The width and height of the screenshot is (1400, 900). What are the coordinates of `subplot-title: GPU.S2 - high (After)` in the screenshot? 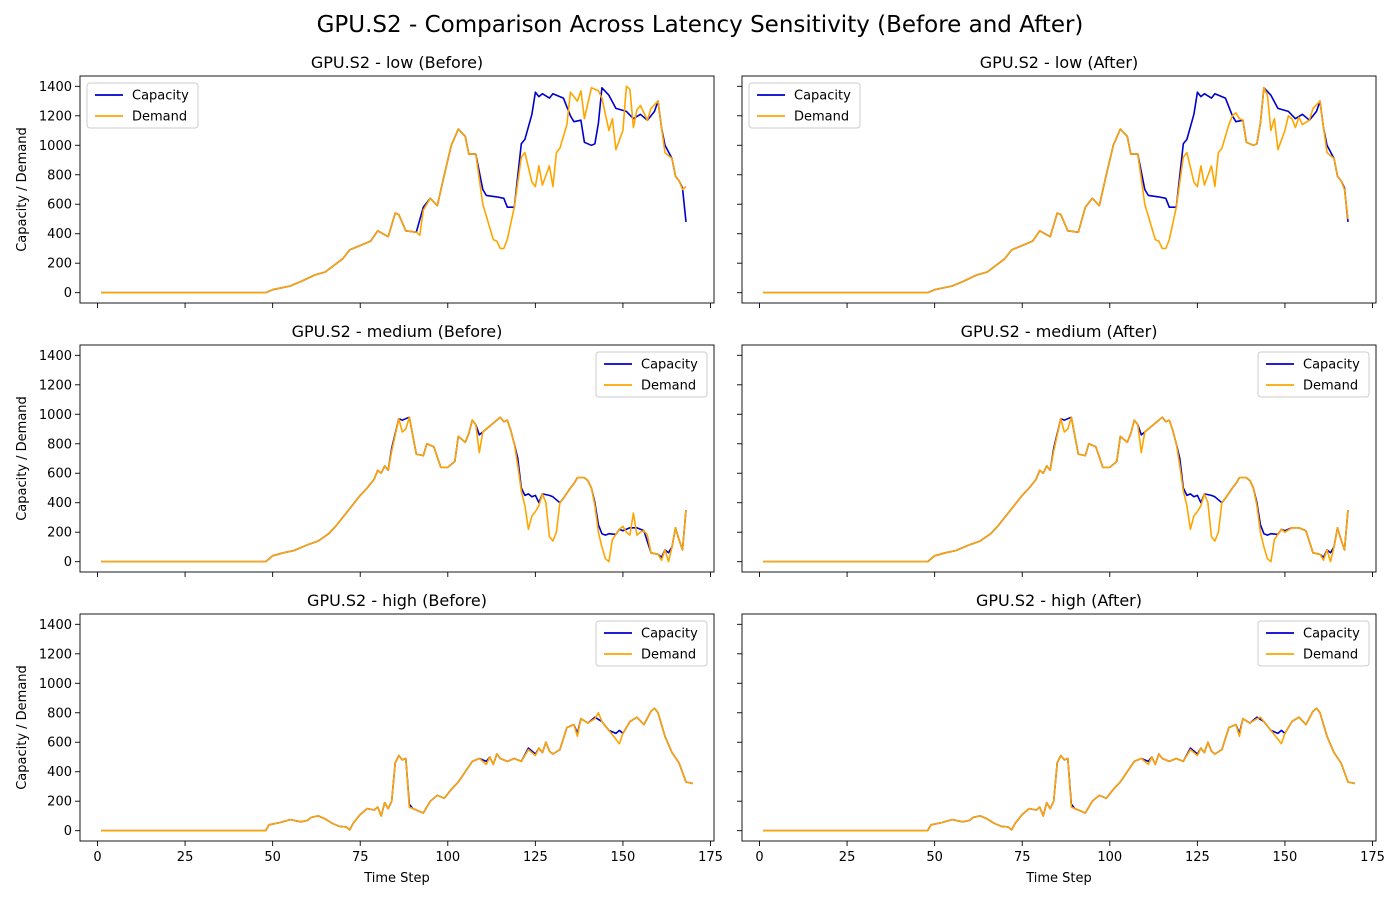 It's located at (1059, 600).